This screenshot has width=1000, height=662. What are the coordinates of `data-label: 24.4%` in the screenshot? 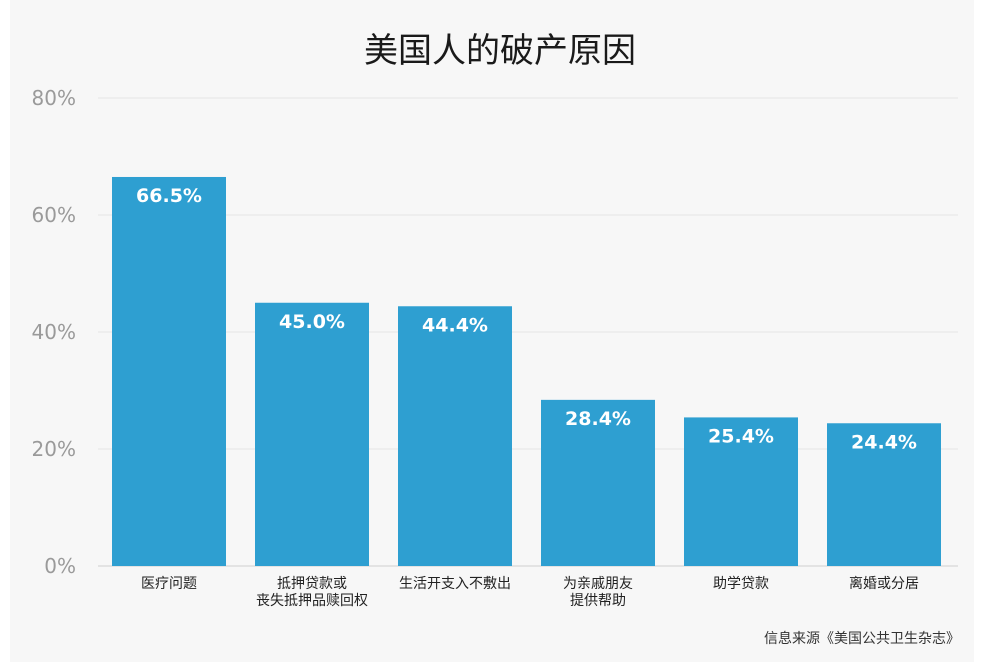 It's located at (884, 442).